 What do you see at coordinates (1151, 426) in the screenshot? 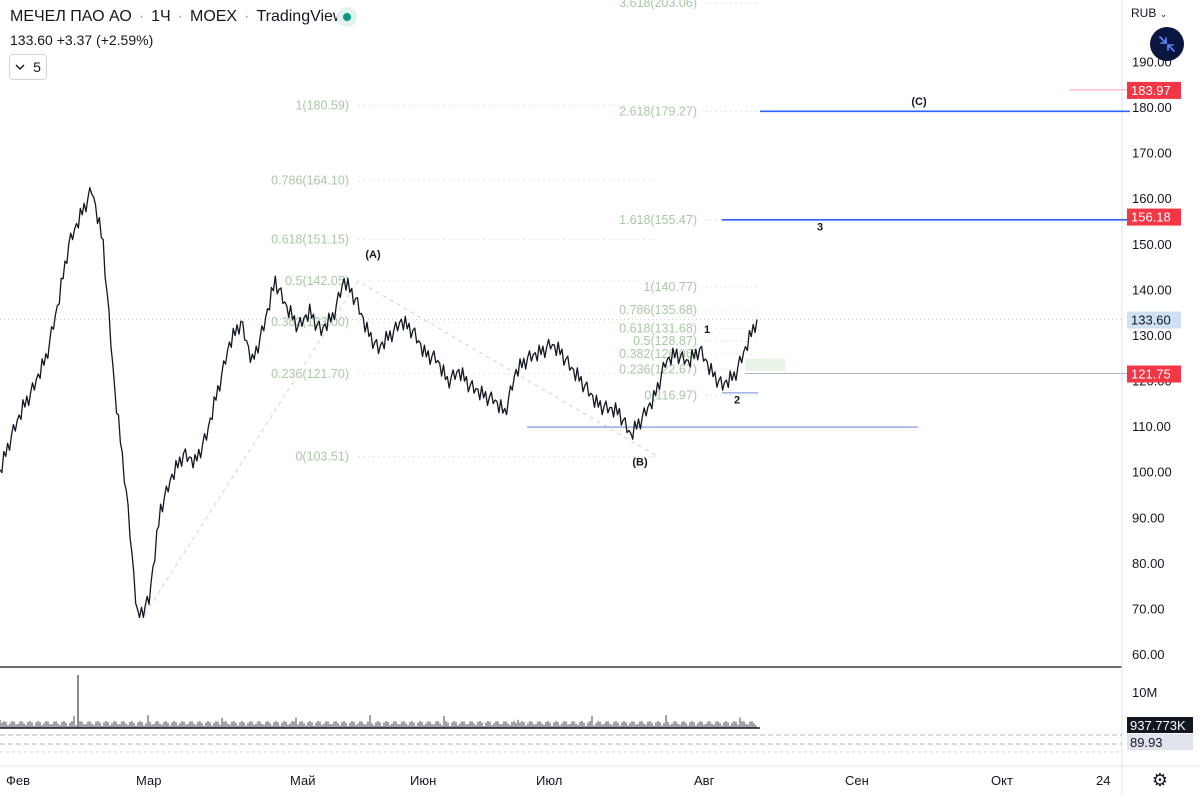
I see `price-tick-label: 110.00` at bounding box center [1151, 426].